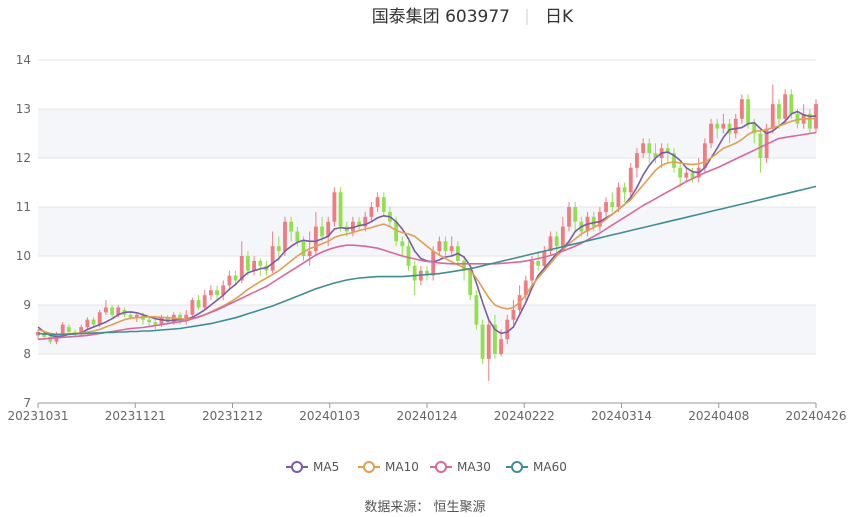 The image size is (850, 517). What do you see at coordinates (474, 467) in the screenshot?
I see `legend-label: MA30` at bounding box center [474, 467].